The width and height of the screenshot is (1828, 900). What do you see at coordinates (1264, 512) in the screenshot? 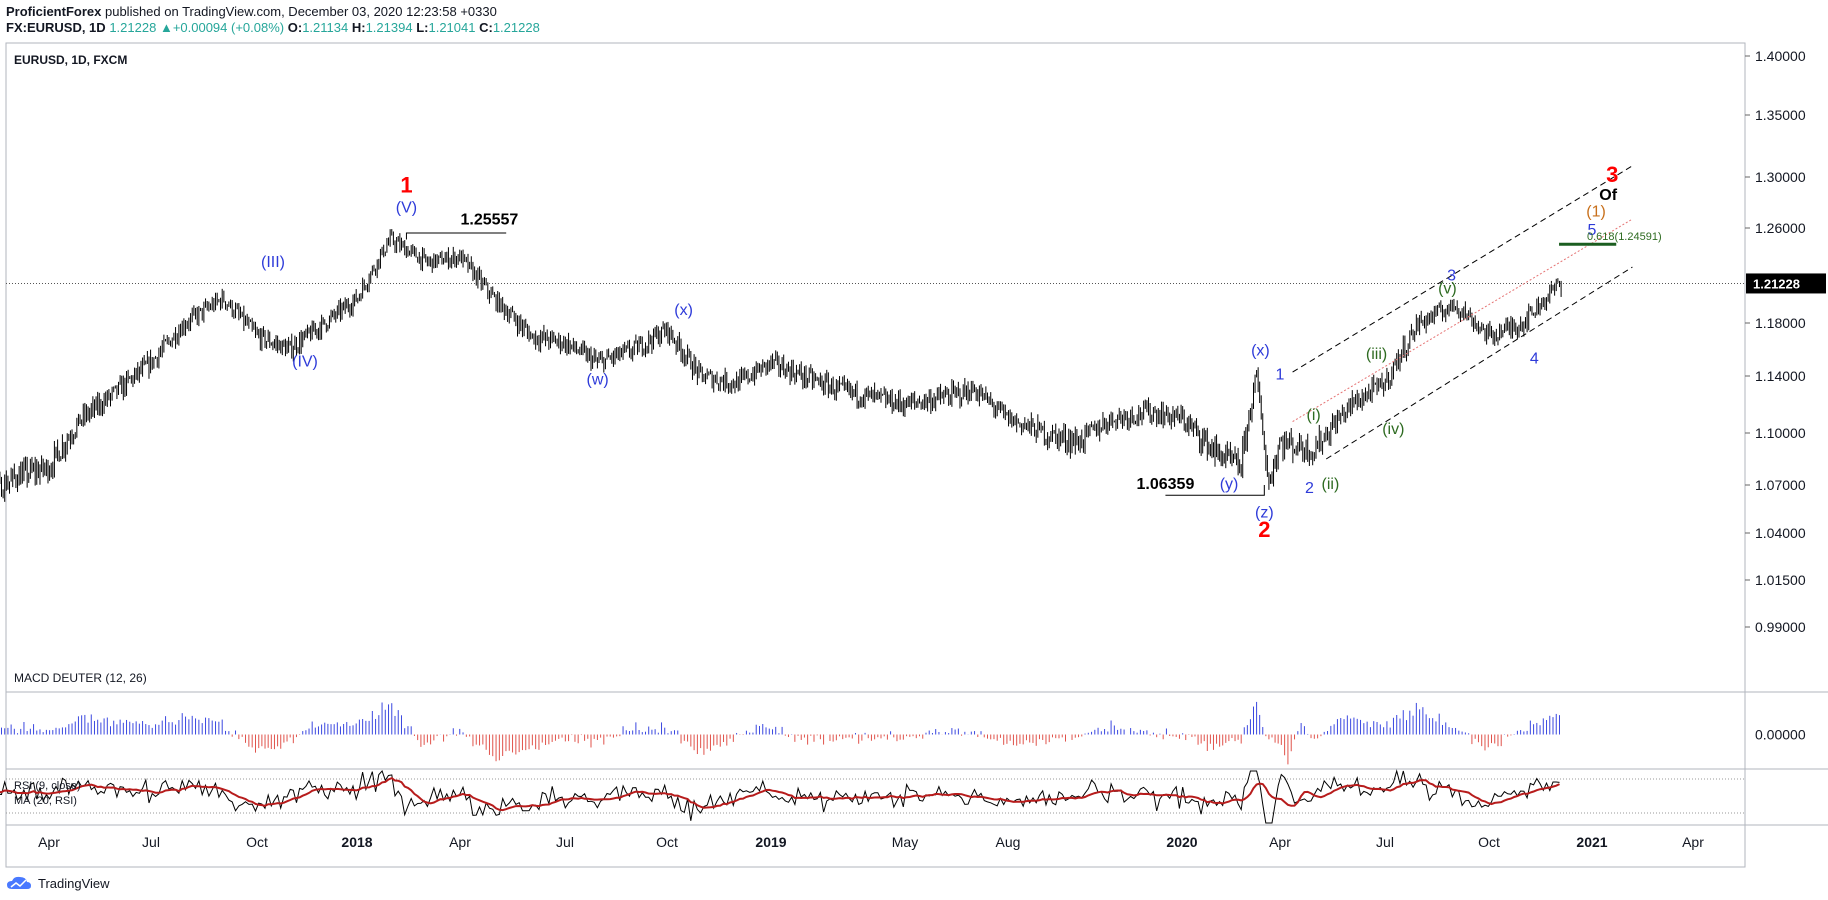
I see `wave-label: (z)` at bounding box center [1264, 512].